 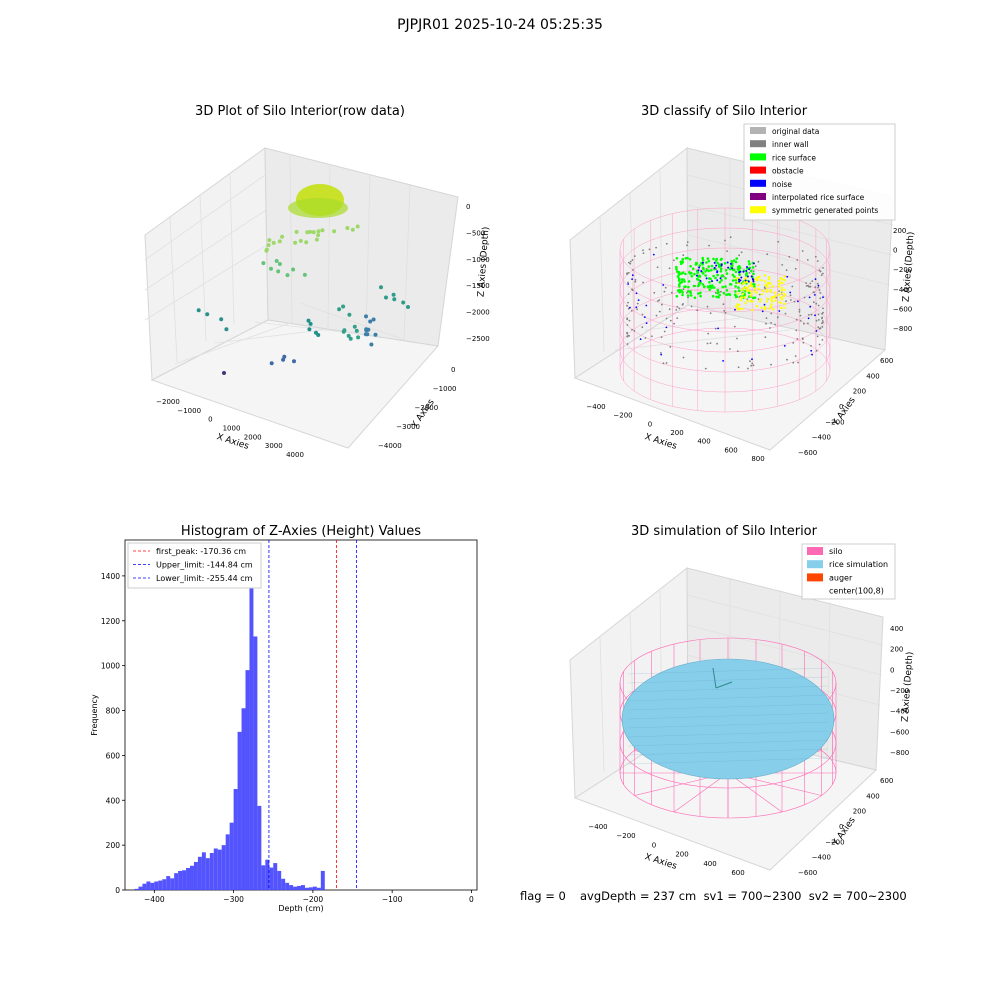 What do you see at coordinates (856, 591) in the screenshot?
I see `simulation-legend-label: center(100,8)` at bounding box center [856, 591].